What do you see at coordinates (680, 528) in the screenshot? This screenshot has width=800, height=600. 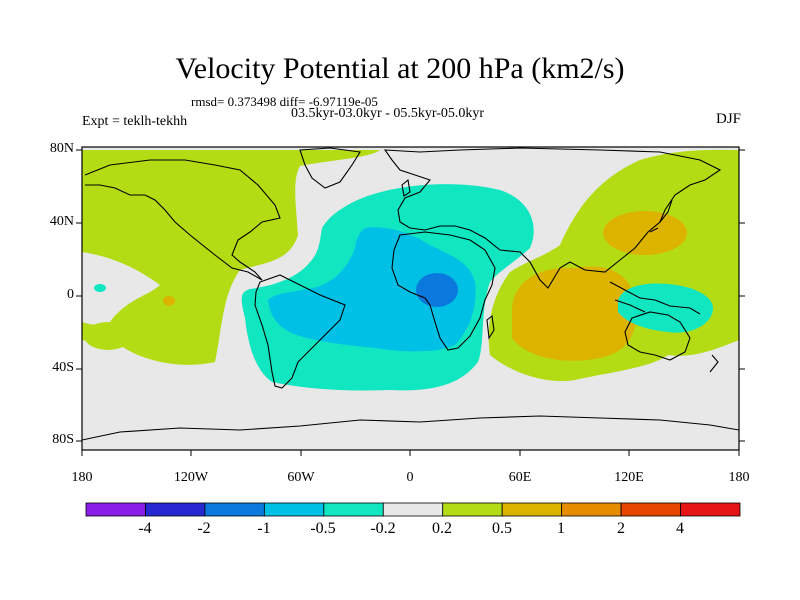 I see `colorbar-label: 4` at bounding box center [680, 528].